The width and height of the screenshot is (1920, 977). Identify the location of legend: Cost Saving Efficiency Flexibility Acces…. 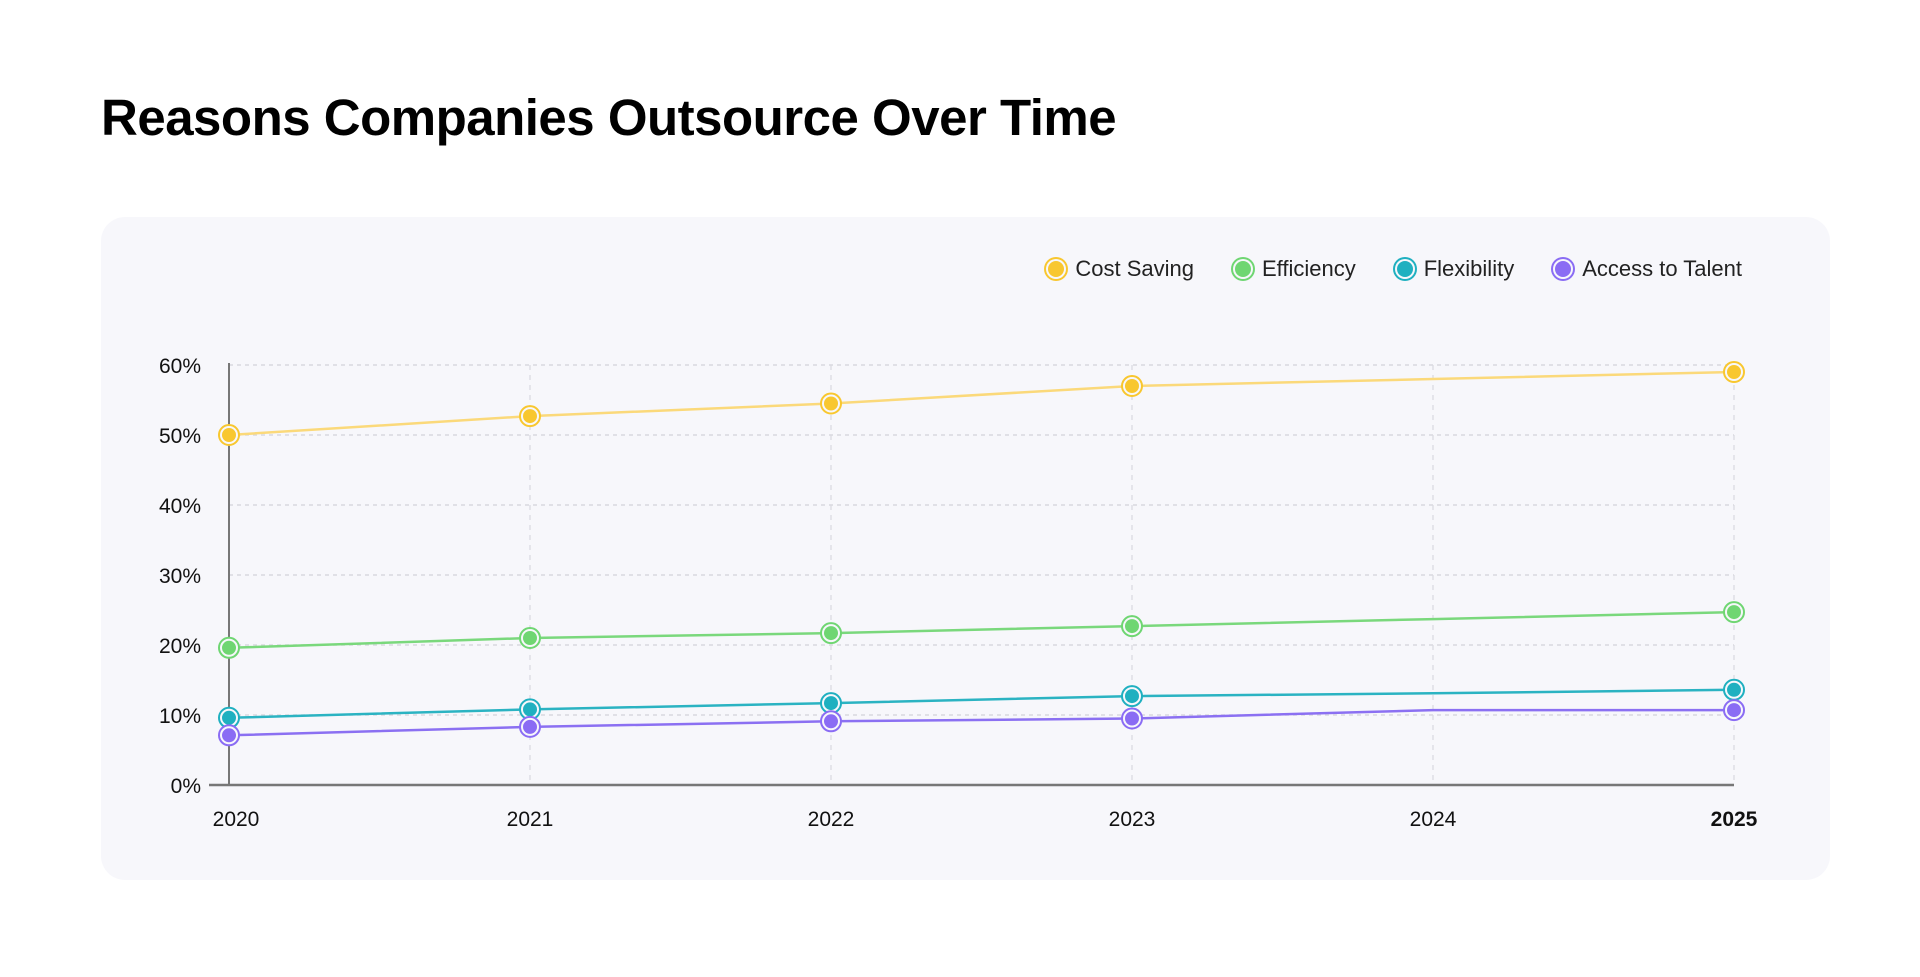
(1393, 269).